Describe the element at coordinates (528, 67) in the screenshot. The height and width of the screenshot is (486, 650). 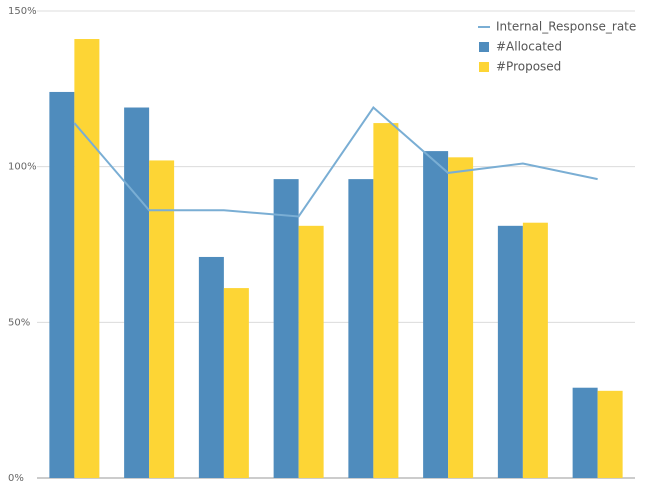
I see `legend-label: #Proposed` at that location.